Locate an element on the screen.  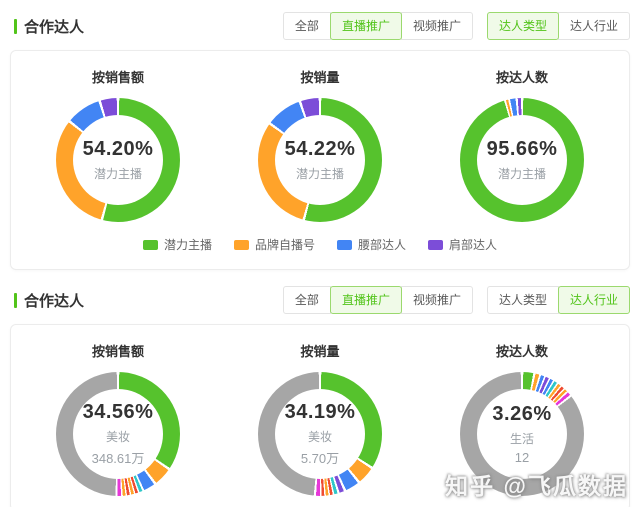
legend-swatch-orange is located at coordinates (241, 244).